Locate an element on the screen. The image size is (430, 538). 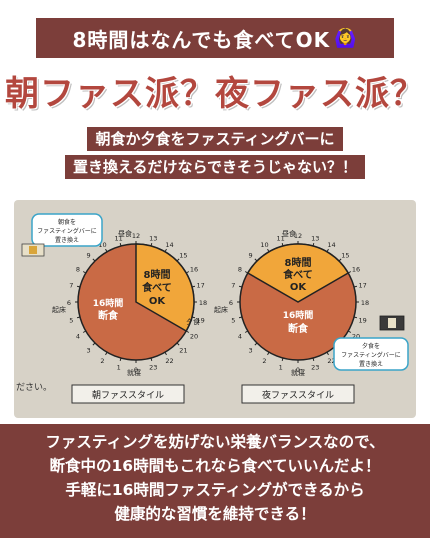
left-edge-text: ださい。 is located at coordinates (34, 387).